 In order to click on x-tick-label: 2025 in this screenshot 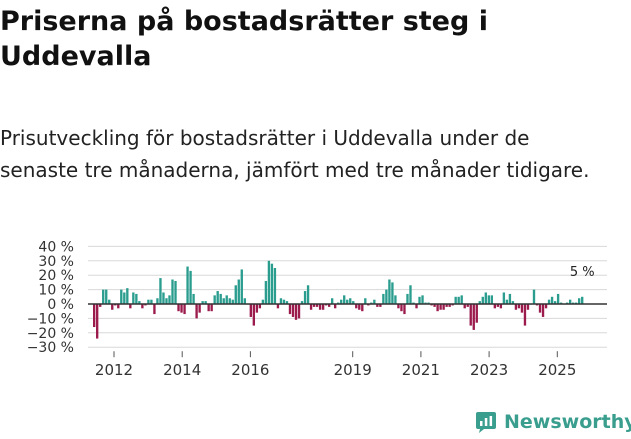, I will do `click(557, 370)`.